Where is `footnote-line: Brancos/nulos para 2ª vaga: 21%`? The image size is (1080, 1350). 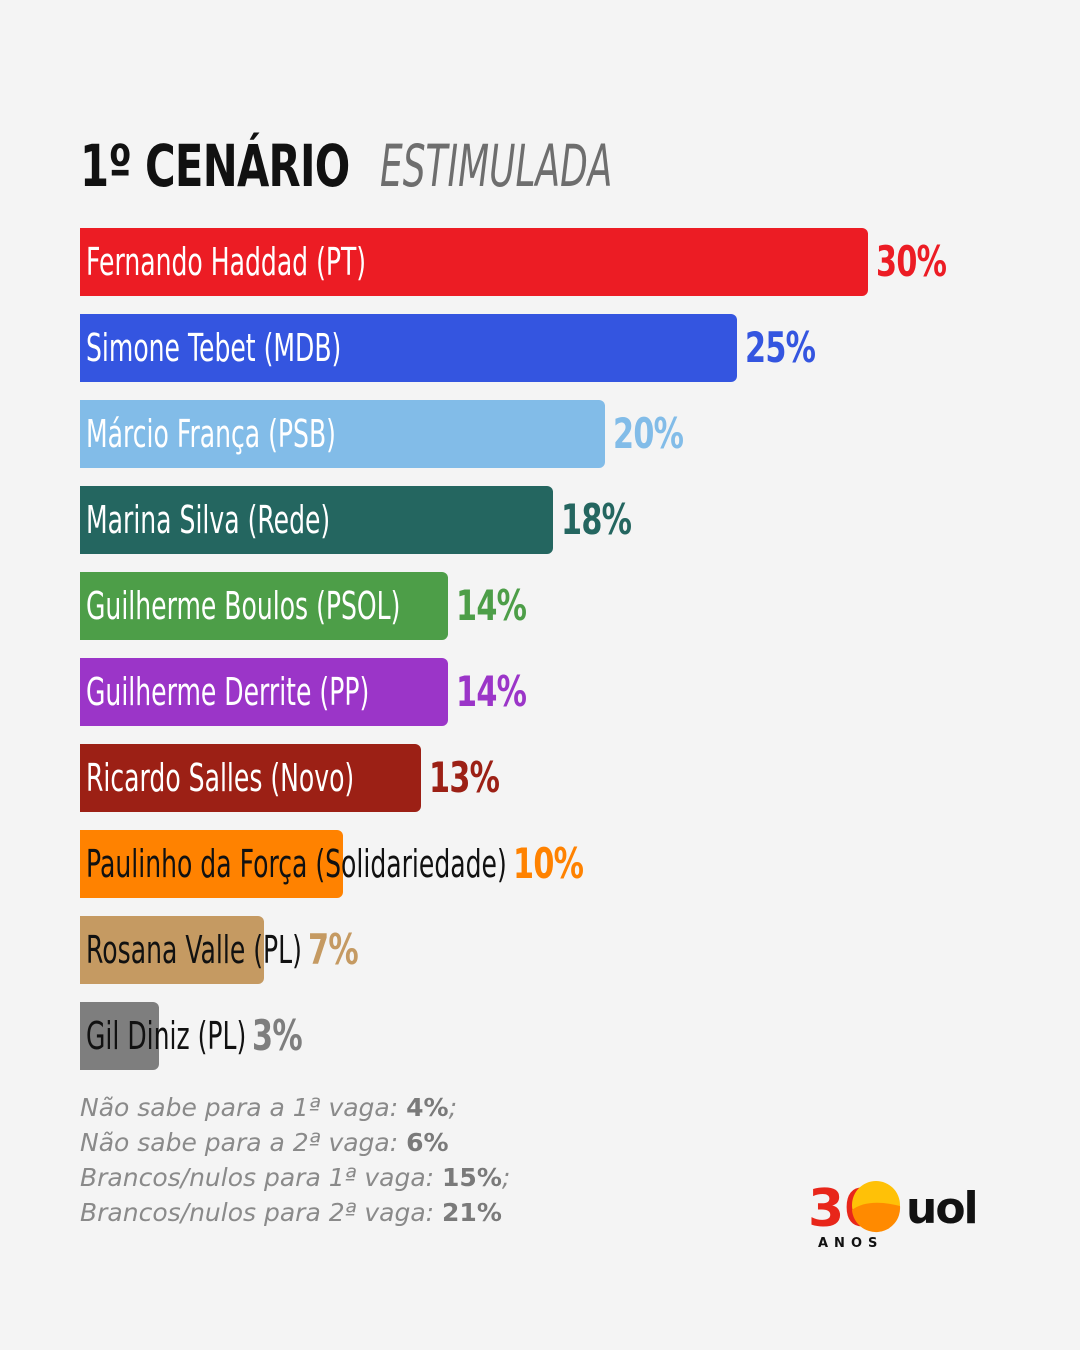
footnote-line: Brancos/nulos para 2ª vaga: 21% is located at coordinates (295, 1212).